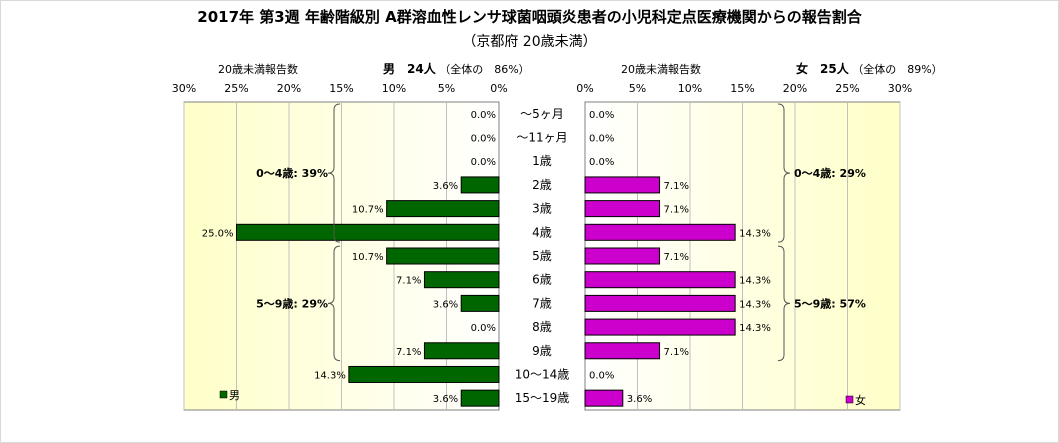 The image size is (1059, 443). What do you see at coordinates (847, 88) in the screenshot?
I see `female-tick-label: 25%` at bounding box center [847, 88].